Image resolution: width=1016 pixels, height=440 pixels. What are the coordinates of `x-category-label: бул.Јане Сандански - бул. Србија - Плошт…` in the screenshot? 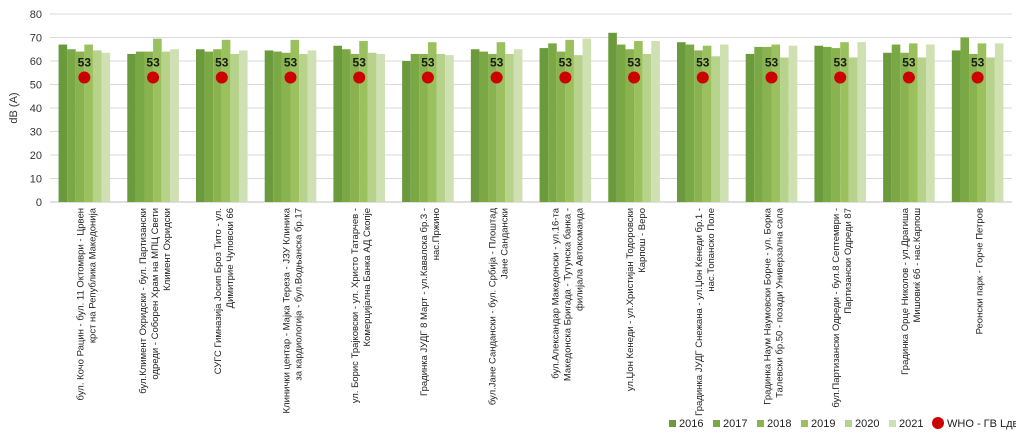 It's located at (499, 307).